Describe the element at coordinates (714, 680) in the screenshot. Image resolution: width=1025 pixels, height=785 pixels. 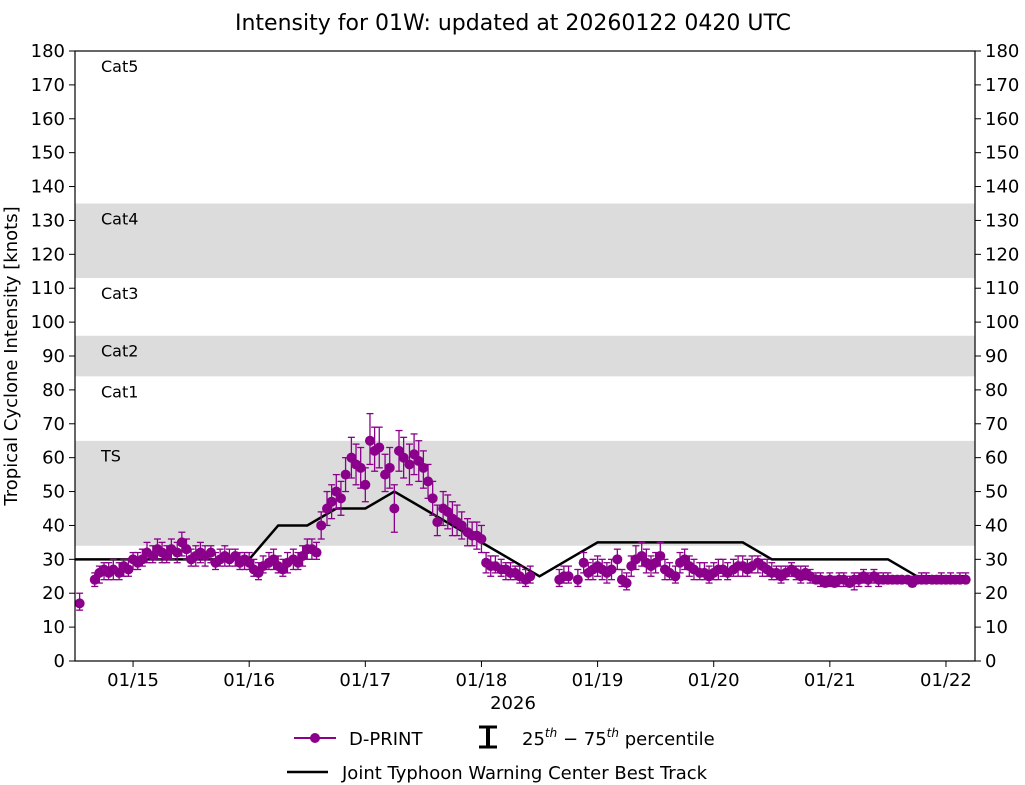
I see `x-tick-label: 01/20` at that location.